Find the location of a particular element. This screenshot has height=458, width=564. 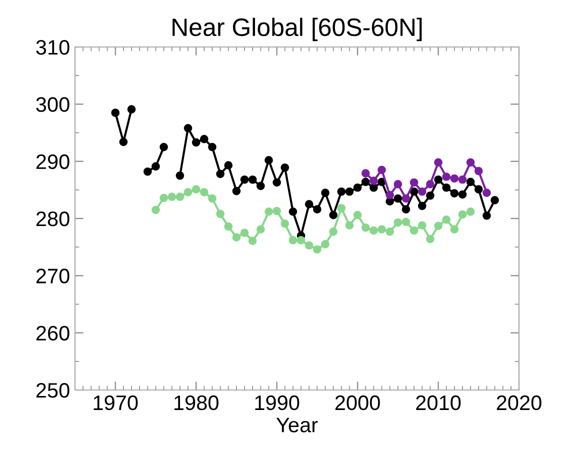

x-tick-label: 1980 is located at coordinates (196, 402).